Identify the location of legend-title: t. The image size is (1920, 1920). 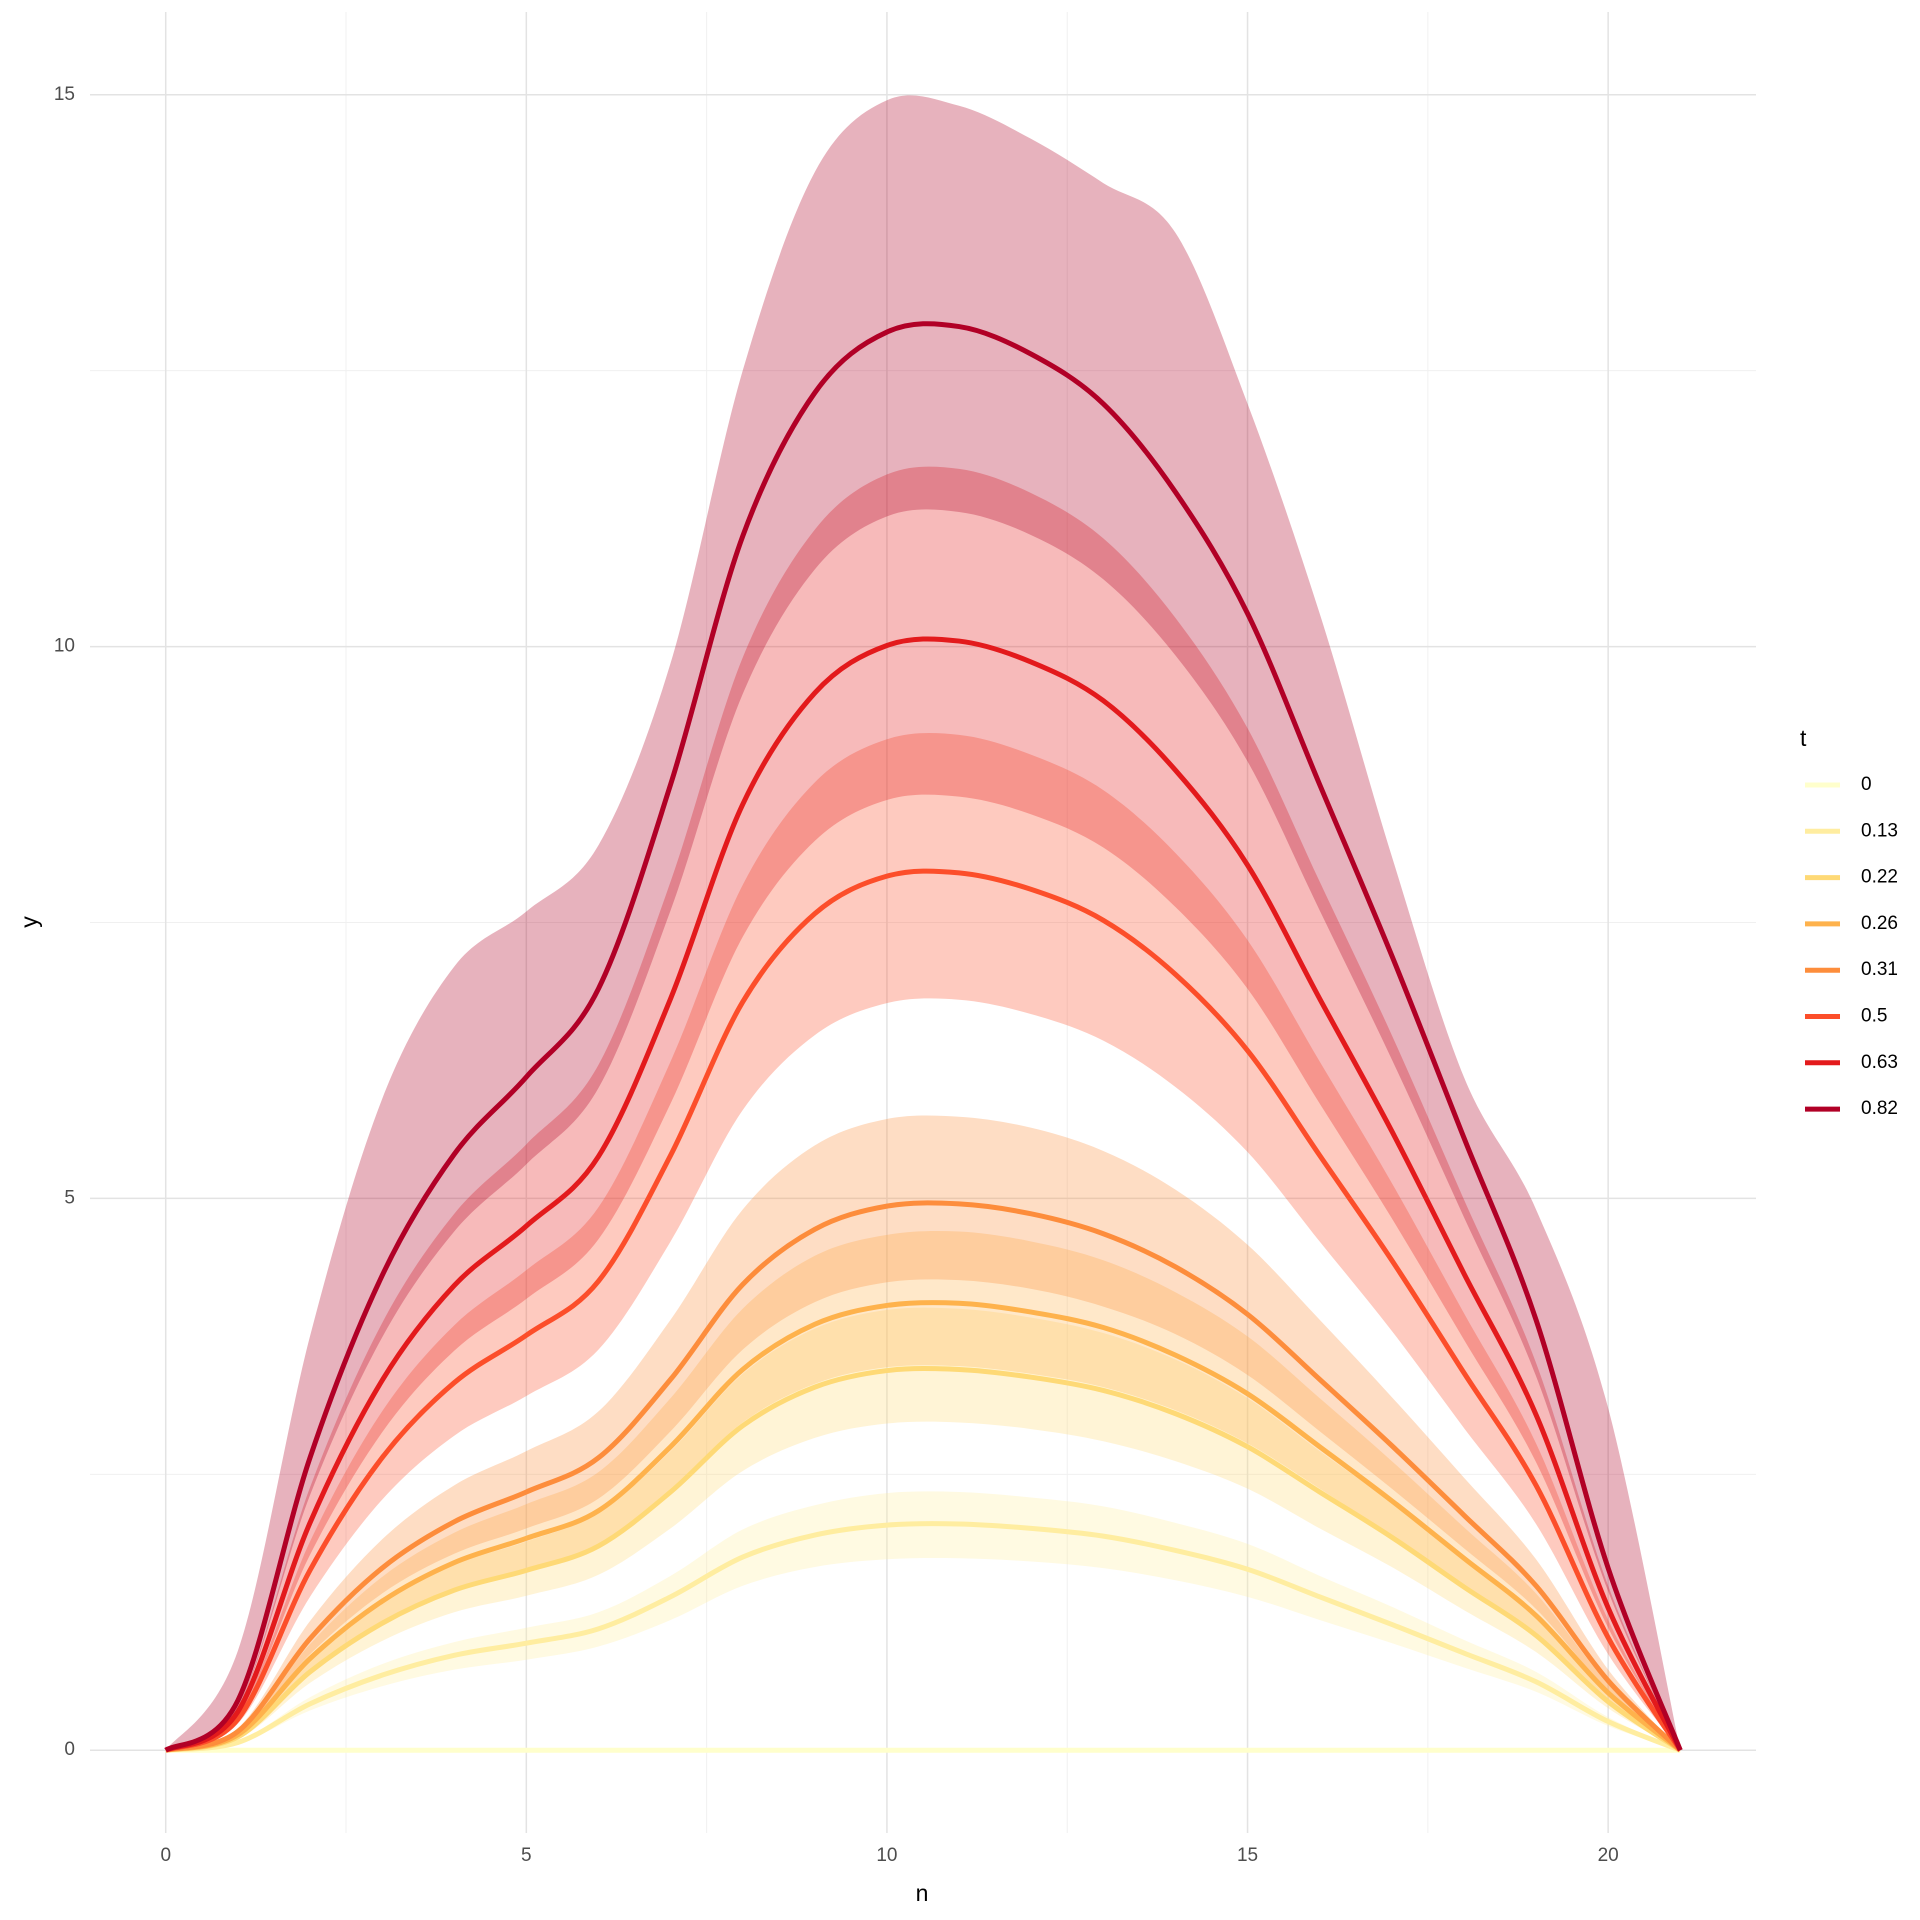
(1803, 738).